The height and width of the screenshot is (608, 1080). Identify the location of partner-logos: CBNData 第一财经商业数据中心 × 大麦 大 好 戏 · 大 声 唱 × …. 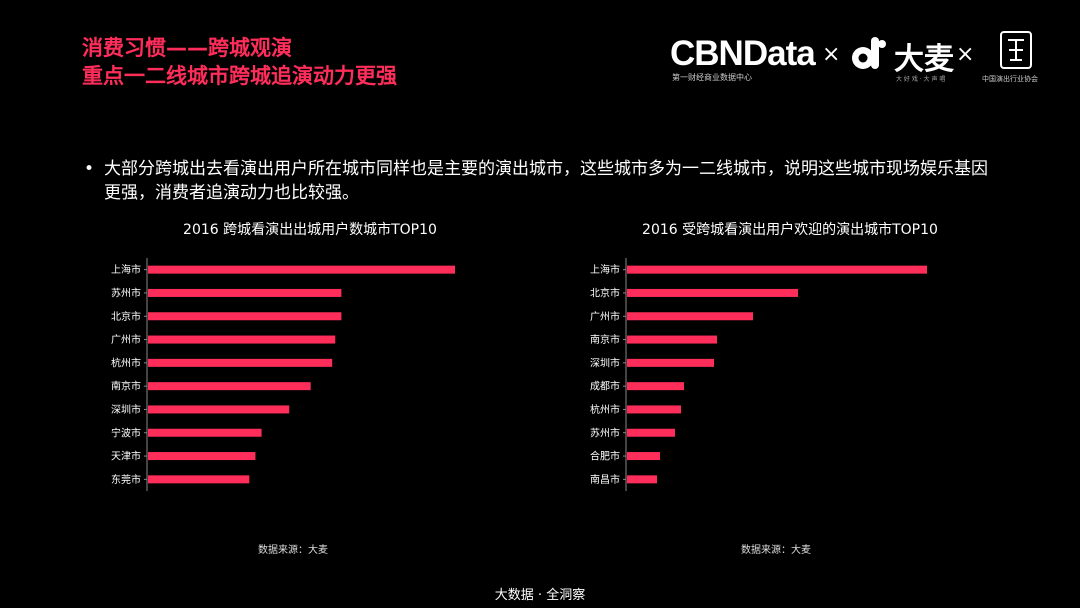
(864, 65).